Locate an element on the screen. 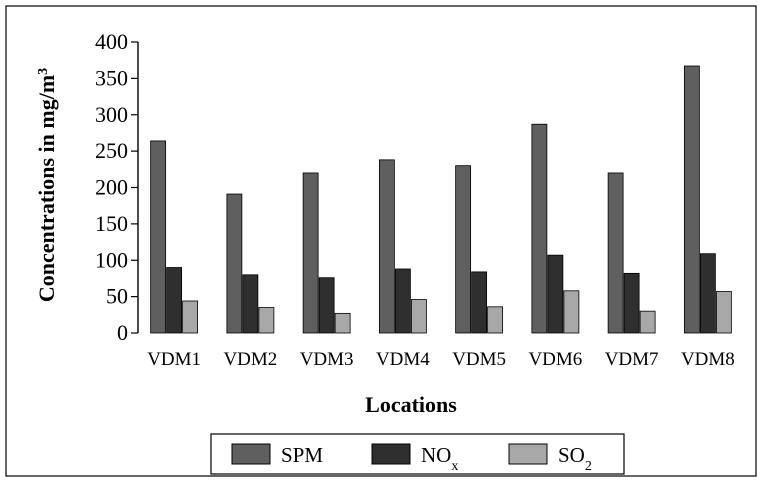 Image resolution: width=763 pixels, height=487 pixels. x-category-label: VDM3 is located at coordinates (327, 359).